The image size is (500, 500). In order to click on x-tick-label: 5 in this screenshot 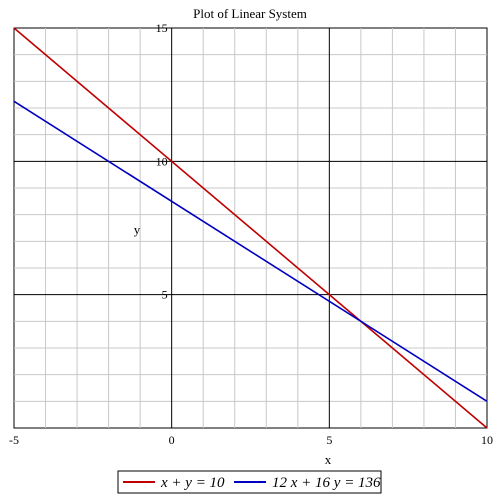, I will do `click(329, 440)`.